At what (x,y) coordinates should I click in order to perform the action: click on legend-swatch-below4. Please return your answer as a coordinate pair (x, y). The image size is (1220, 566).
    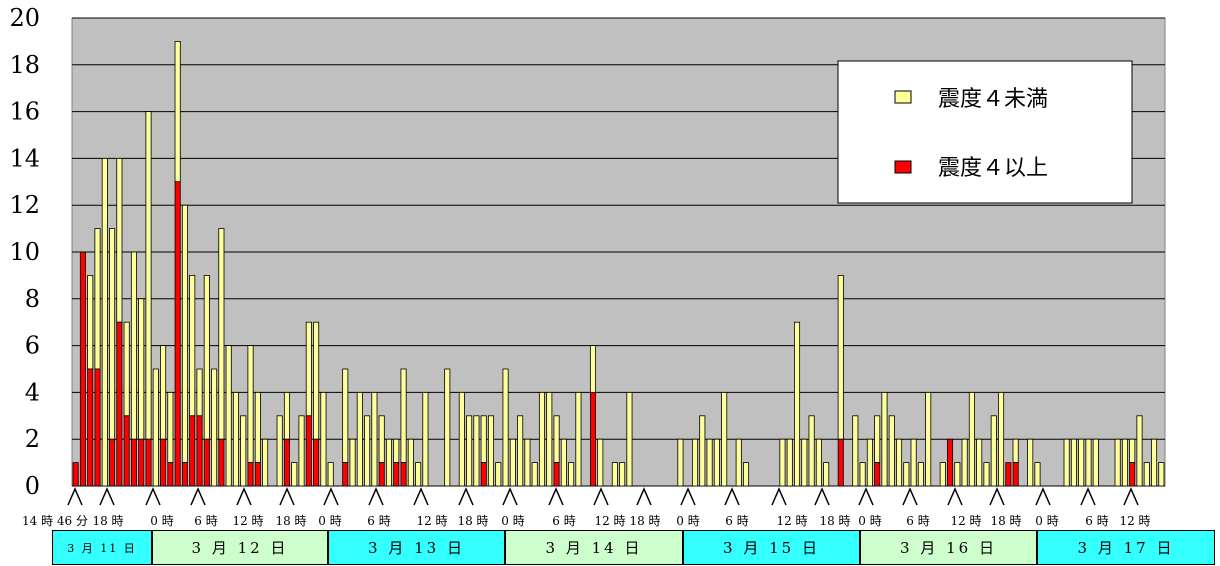
    Looking at the image, I should click on (903, 97).